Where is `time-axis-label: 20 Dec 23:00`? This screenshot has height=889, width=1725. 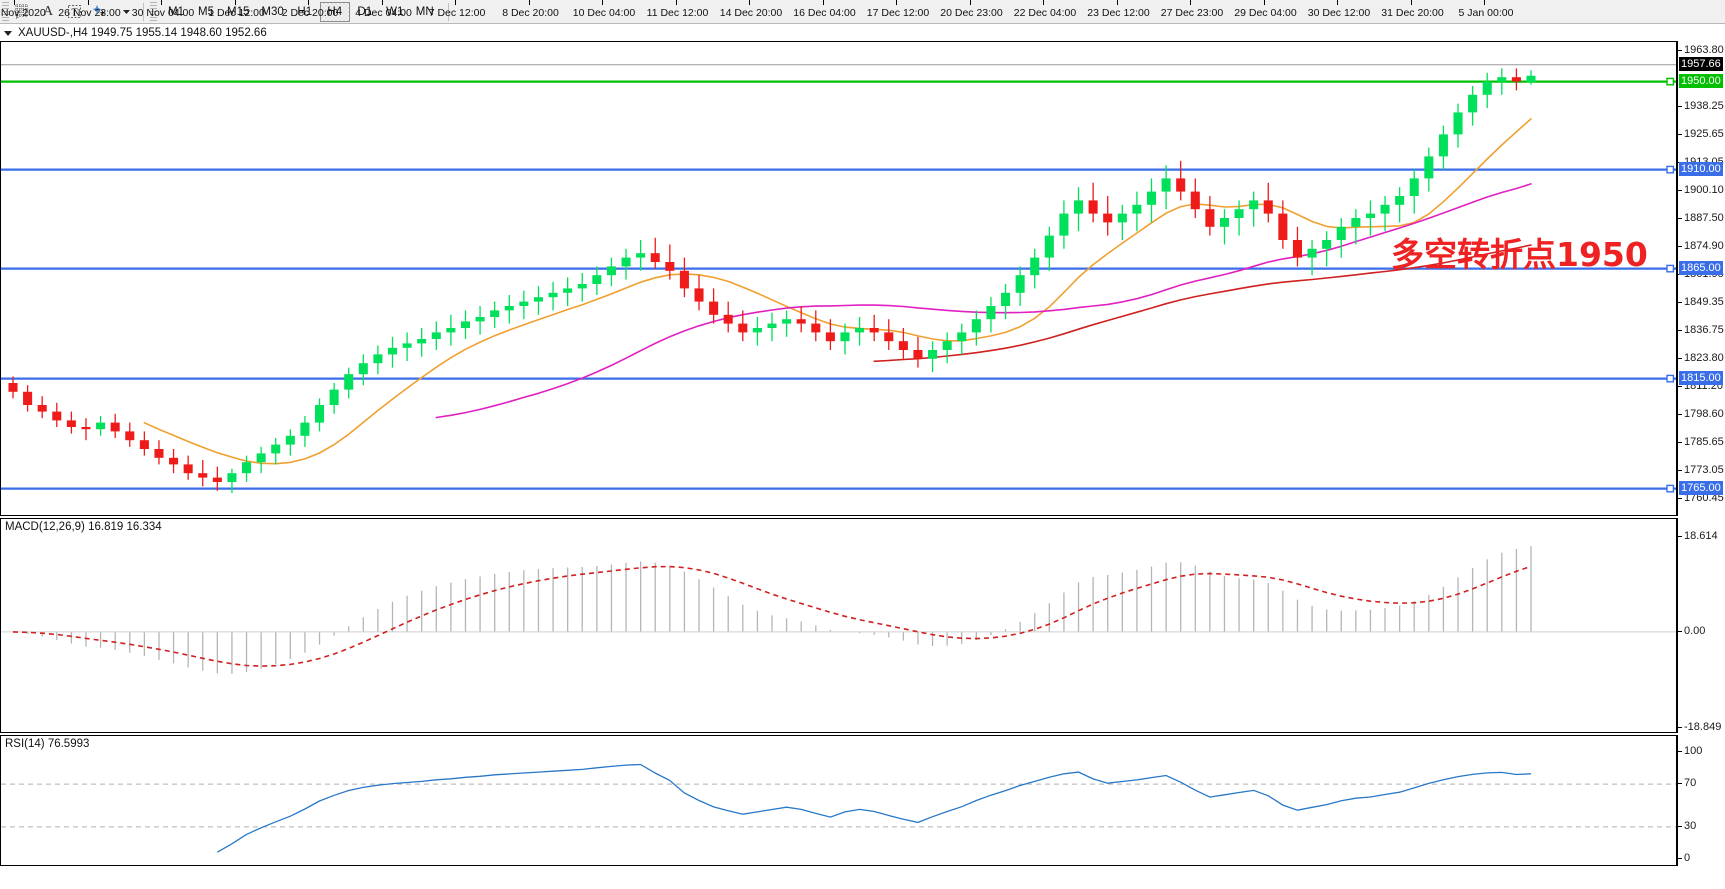
time-axis-label: 20 Dec 23:00 is located at coordinates (971, 13).